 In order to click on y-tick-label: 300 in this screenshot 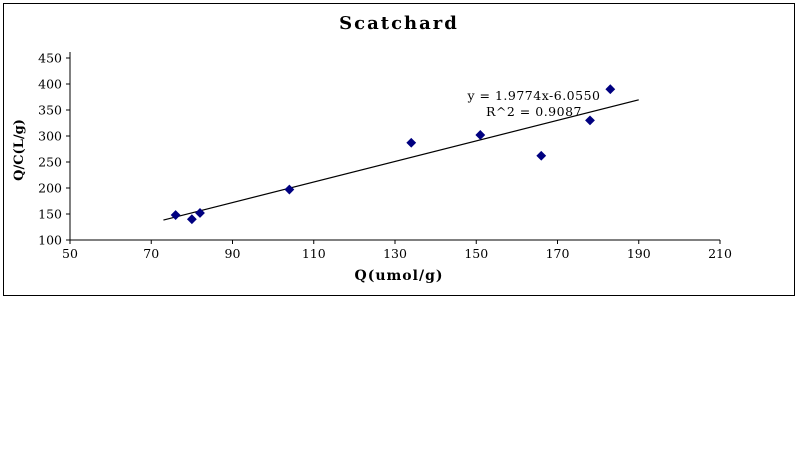, I will do `click(50, 136)`.